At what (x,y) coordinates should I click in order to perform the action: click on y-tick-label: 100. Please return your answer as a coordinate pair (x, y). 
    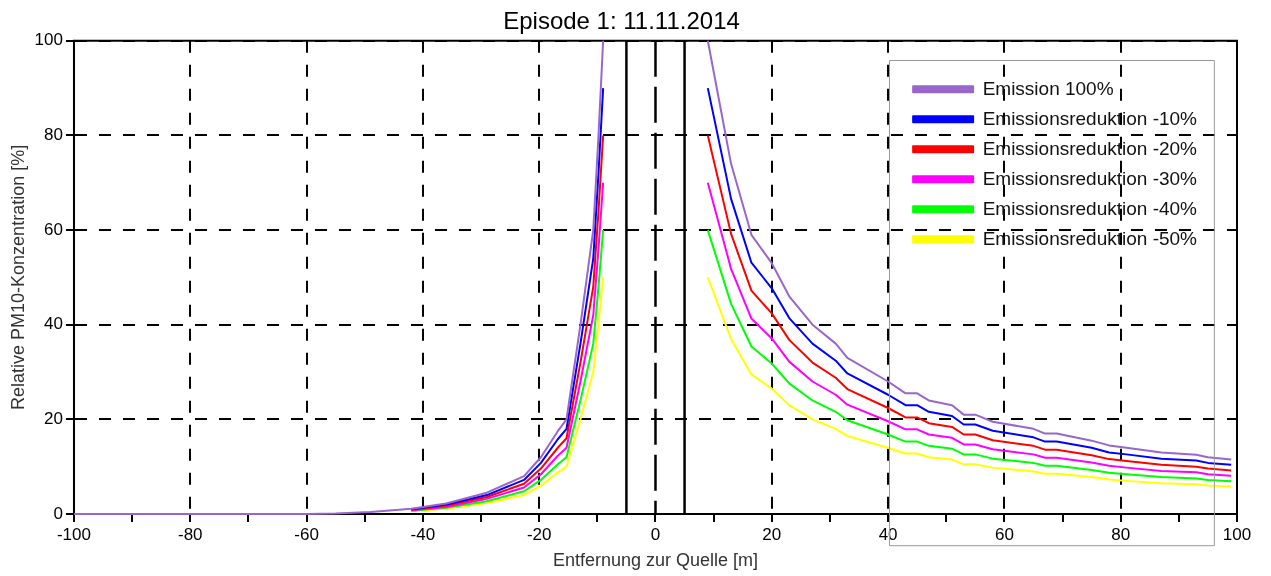
    Looking at the image, I should click on (48, 40).